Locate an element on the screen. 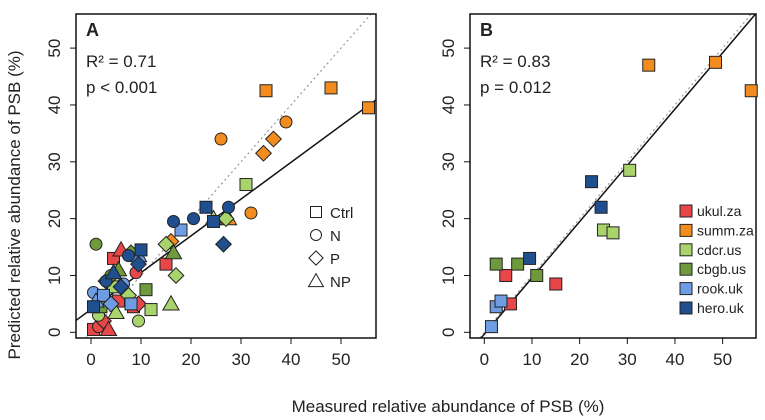 This screenshot has height=420, width=765. legend-label: cbgb.us is located at coordinates (721, 269).